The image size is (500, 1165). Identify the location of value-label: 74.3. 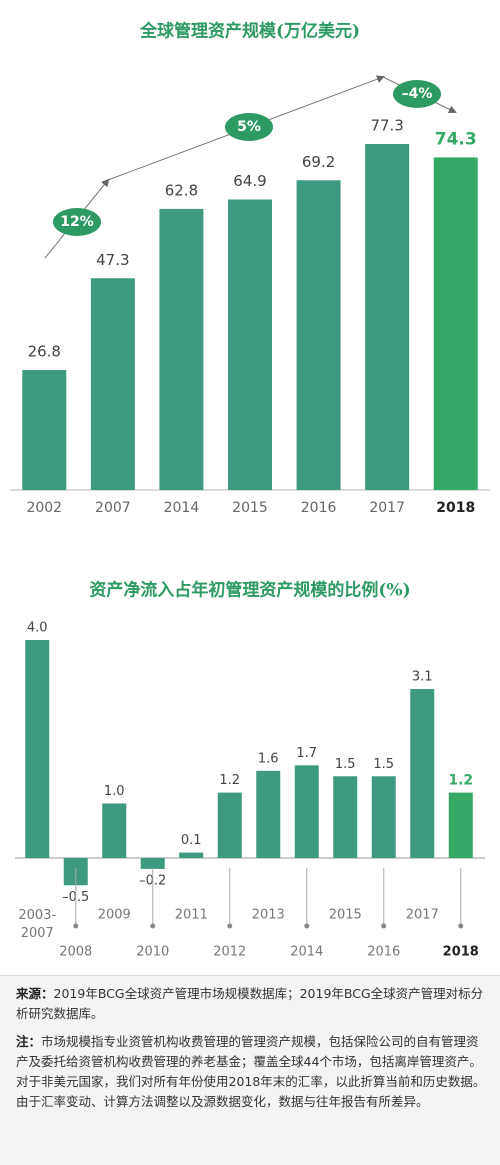
(456, 139).